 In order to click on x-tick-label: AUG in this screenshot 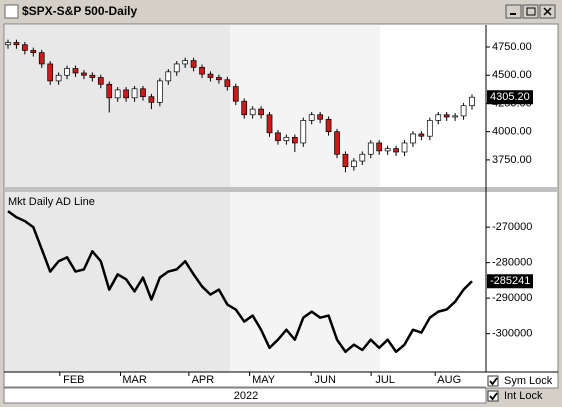, I will do `click(449, 380)`.